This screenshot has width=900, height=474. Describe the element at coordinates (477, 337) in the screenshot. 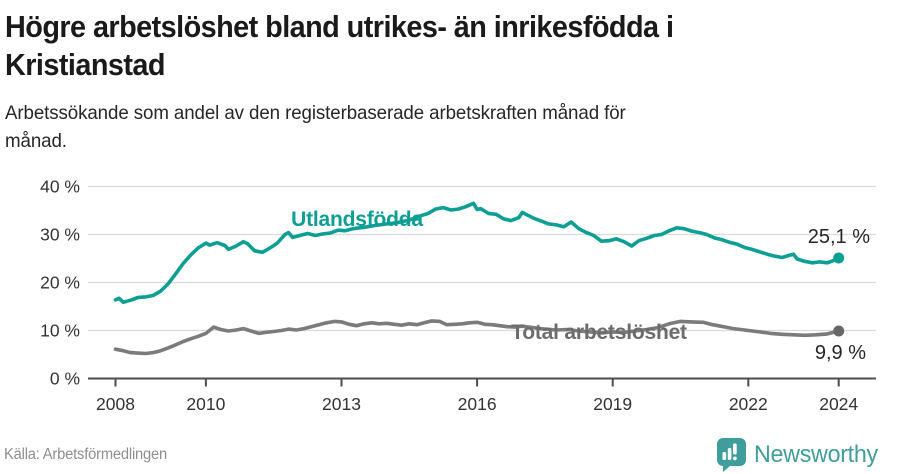

I see `series-line-total` at that location.